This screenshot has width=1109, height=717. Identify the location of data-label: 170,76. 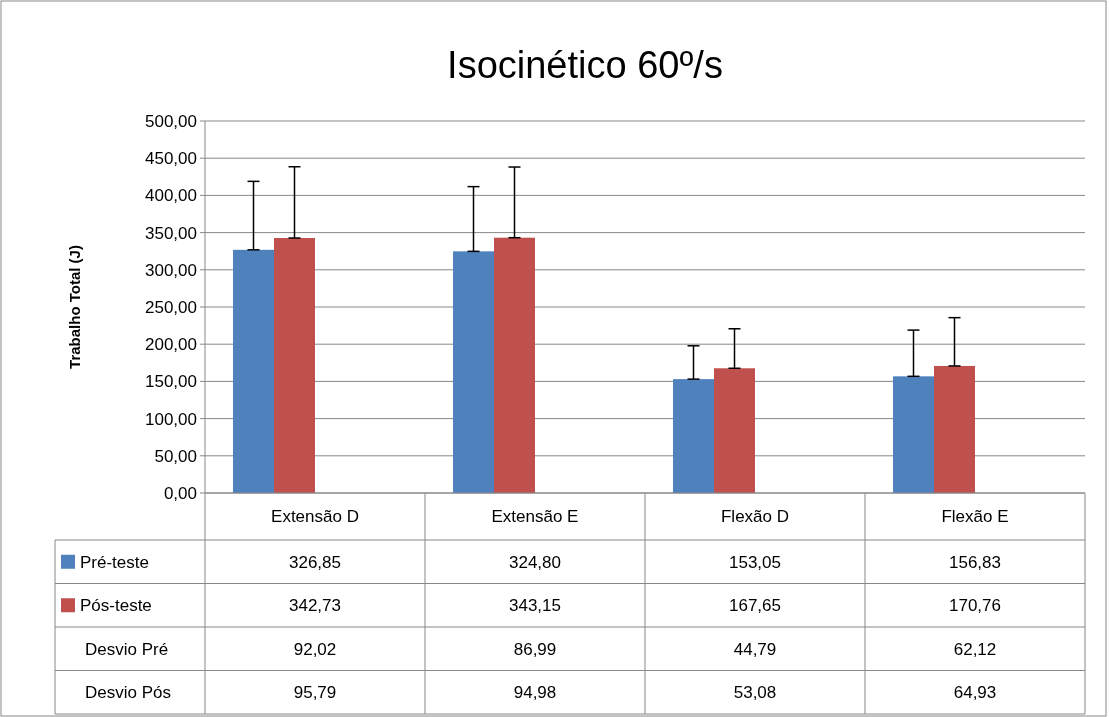
(975, 606).